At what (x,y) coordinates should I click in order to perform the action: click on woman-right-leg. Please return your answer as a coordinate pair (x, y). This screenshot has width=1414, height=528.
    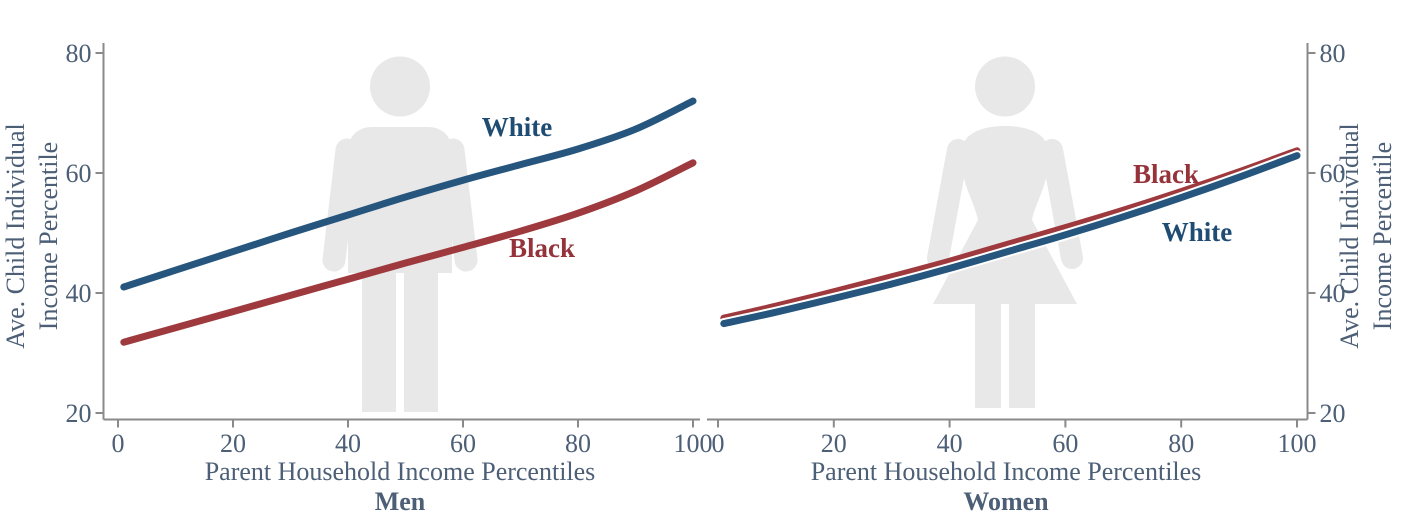
    Looking at the image, I should click on (1022, 356).